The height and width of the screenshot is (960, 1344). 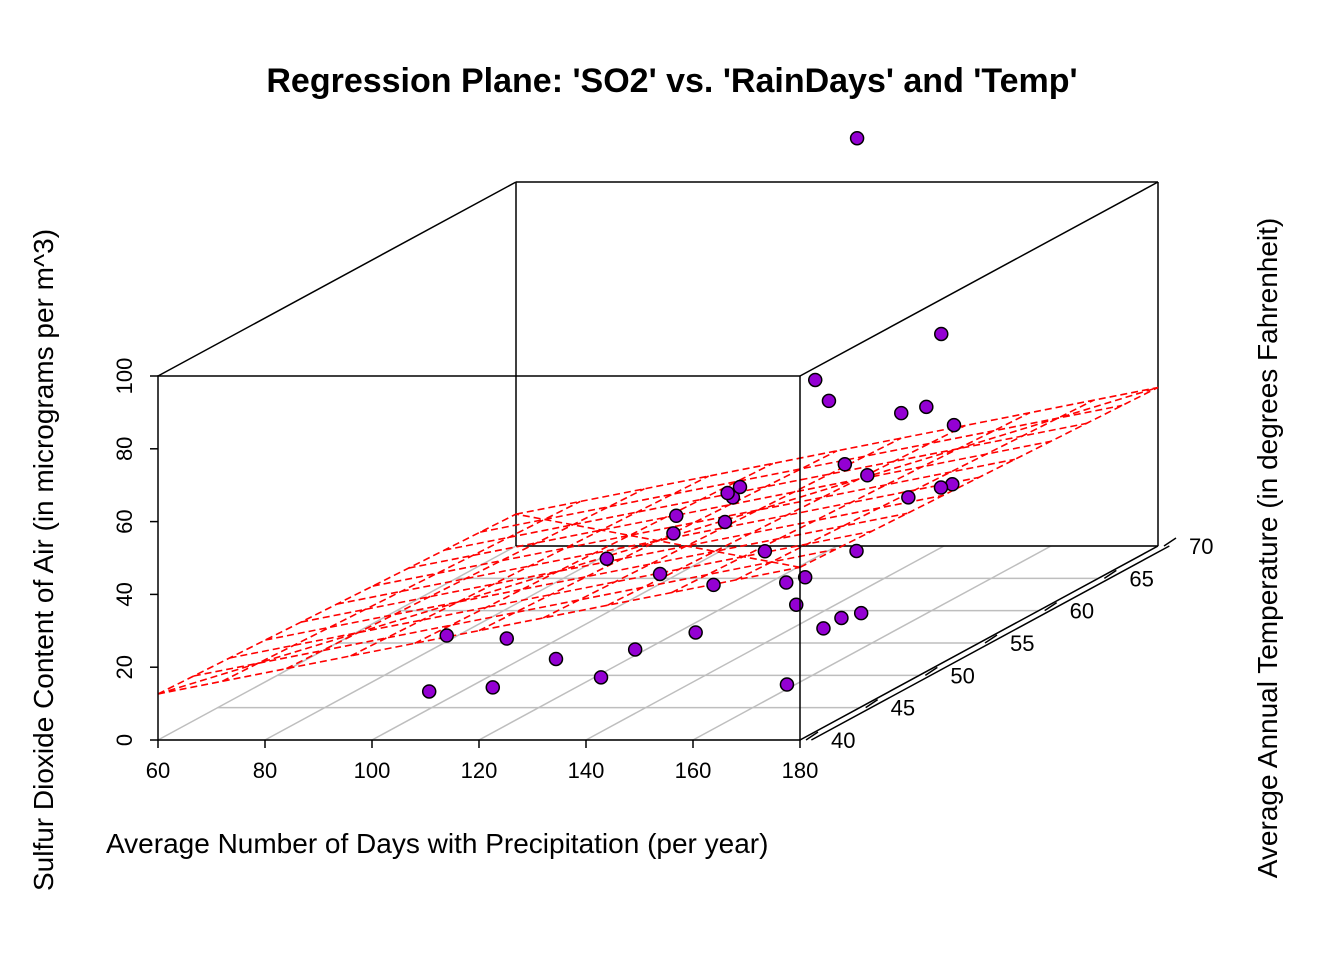 What do you see at coordinates (124, 449) in the screenshot?
I see `z-tick-label: 80` at bounding box center [124, 449].